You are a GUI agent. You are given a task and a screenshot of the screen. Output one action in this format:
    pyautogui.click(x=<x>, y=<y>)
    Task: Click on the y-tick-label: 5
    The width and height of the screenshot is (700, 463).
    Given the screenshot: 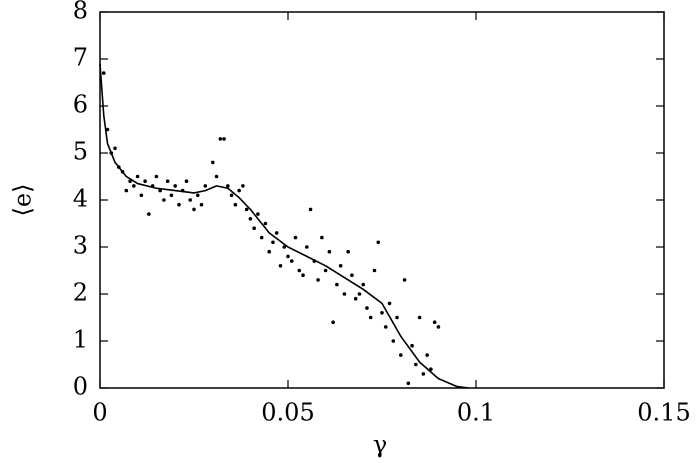 What is the action you would take?
    pyautogui.click(x=80, y=152)
    